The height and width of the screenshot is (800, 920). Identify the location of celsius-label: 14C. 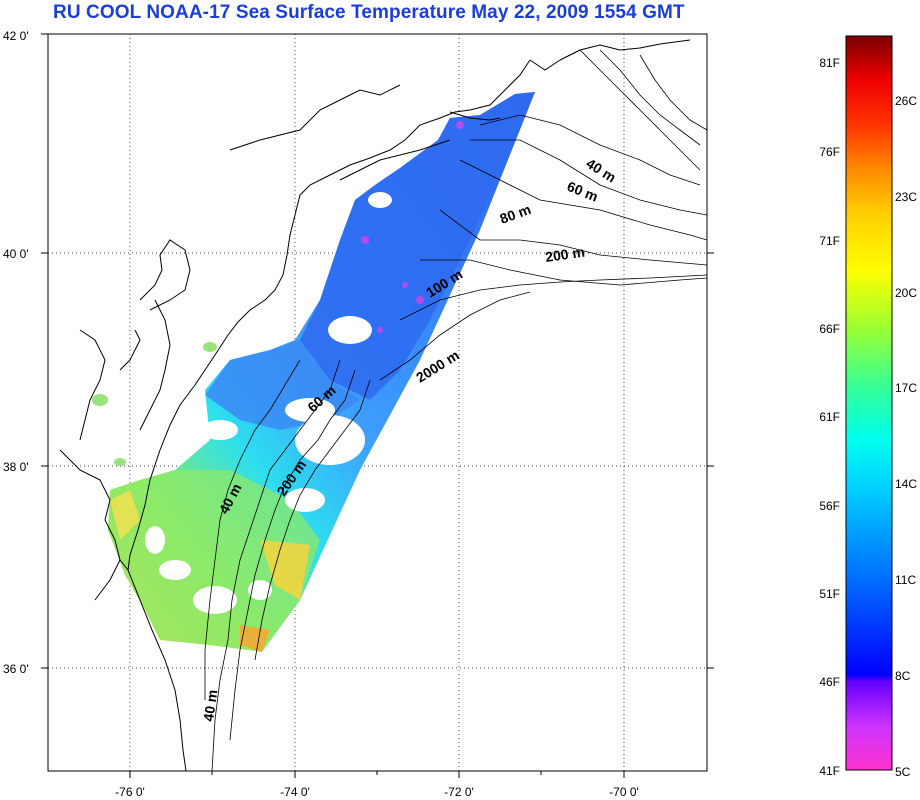
(906, 484).